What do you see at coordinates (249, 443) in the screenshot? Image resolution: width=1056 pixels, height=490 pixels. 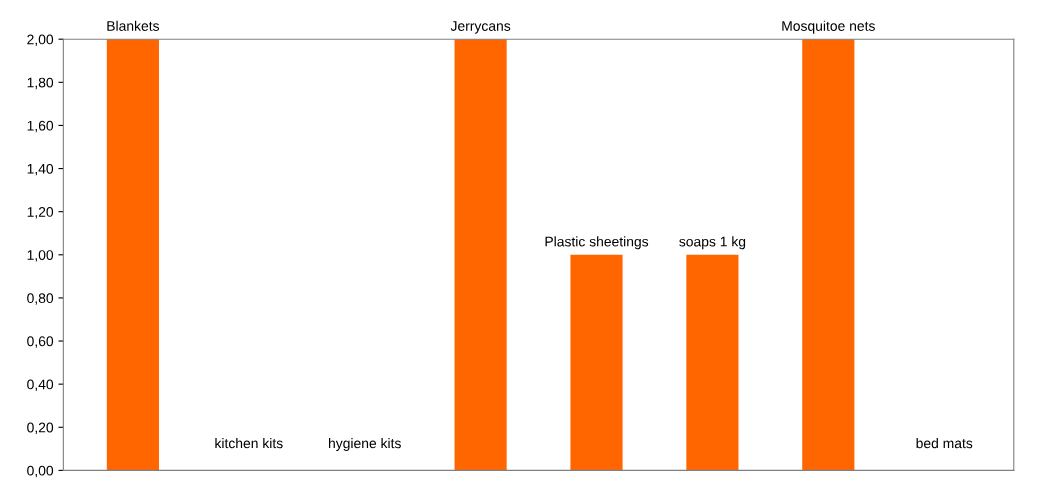 I see `x-tick-label: kitchen kits` at bounding box center [249, 443].